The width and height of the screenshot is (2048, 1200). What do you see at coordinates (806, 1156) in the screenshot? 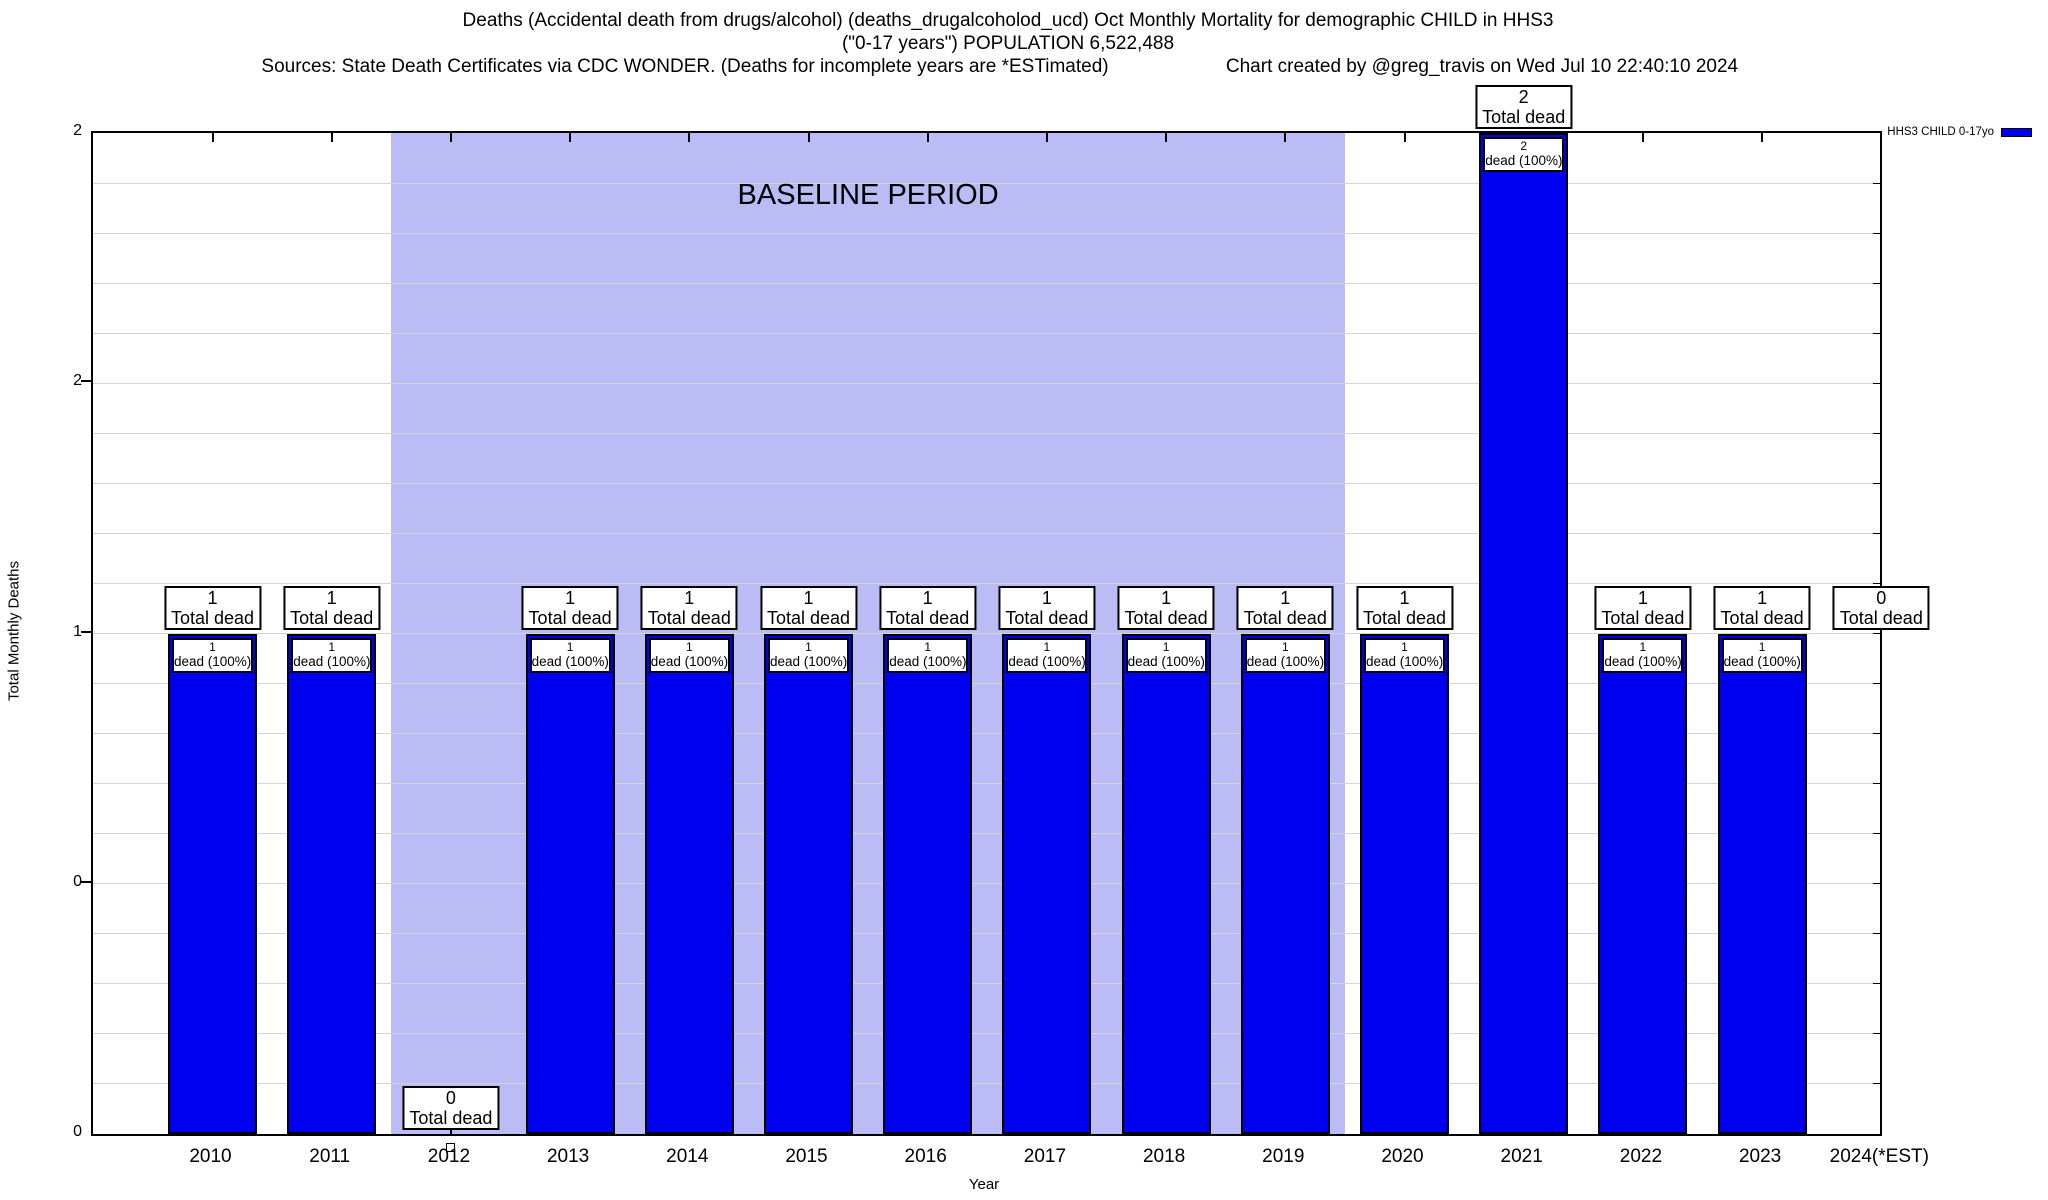
I see `x-tick-label: 2015` at bounding box center [806, 1156].